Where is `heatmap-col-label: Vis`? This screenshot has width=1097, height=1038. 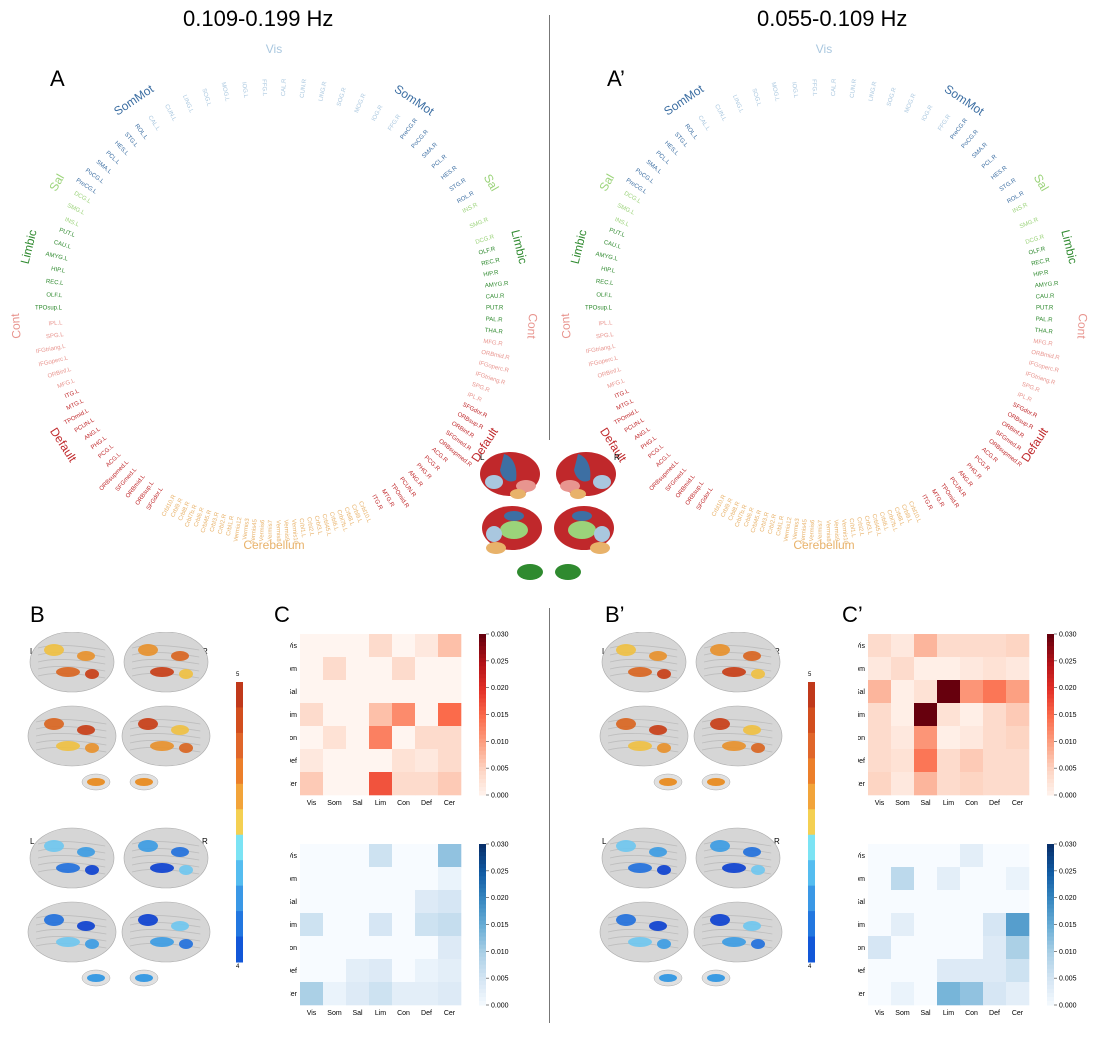
heatmap-col-label: Vis is located at coordinates (880, 1013).